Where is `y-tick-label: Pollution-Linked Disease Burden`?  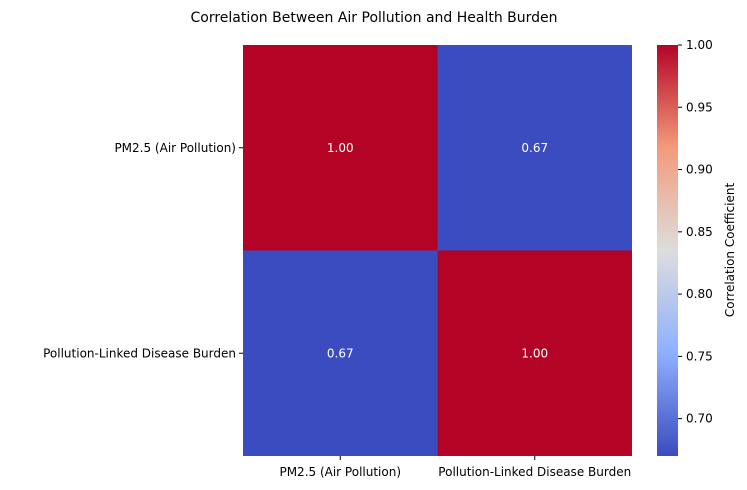
y-tick-label: Pollution-Linked Disease Burden is located at coordinates (139, 353).